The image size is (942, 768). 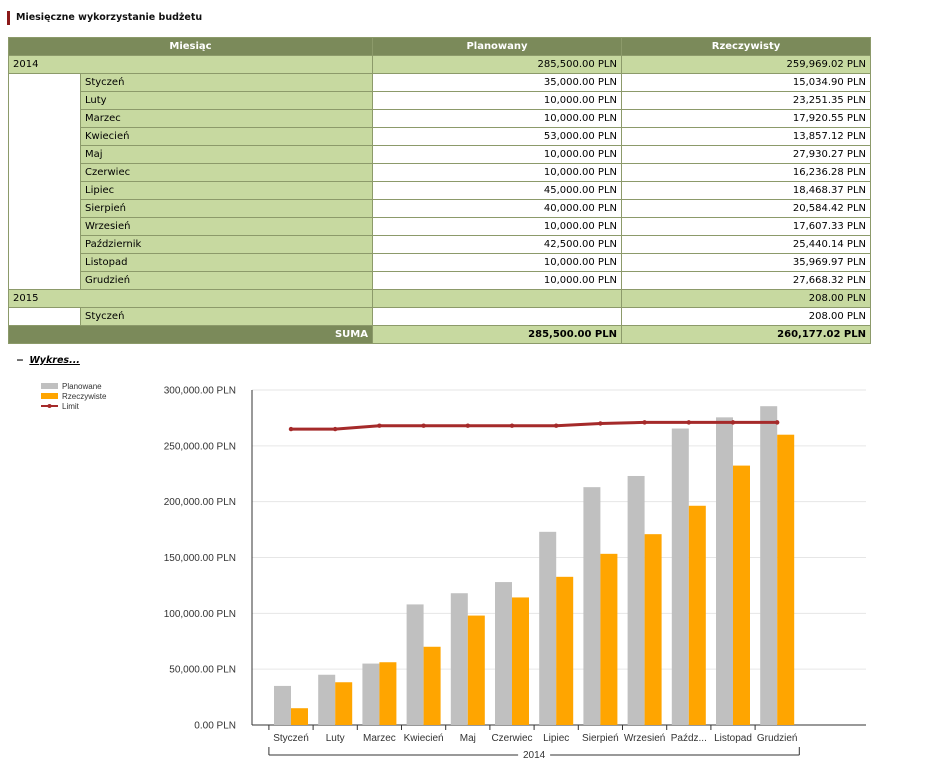 I want to click on minus-icon: −, so click(x=20, y=360).